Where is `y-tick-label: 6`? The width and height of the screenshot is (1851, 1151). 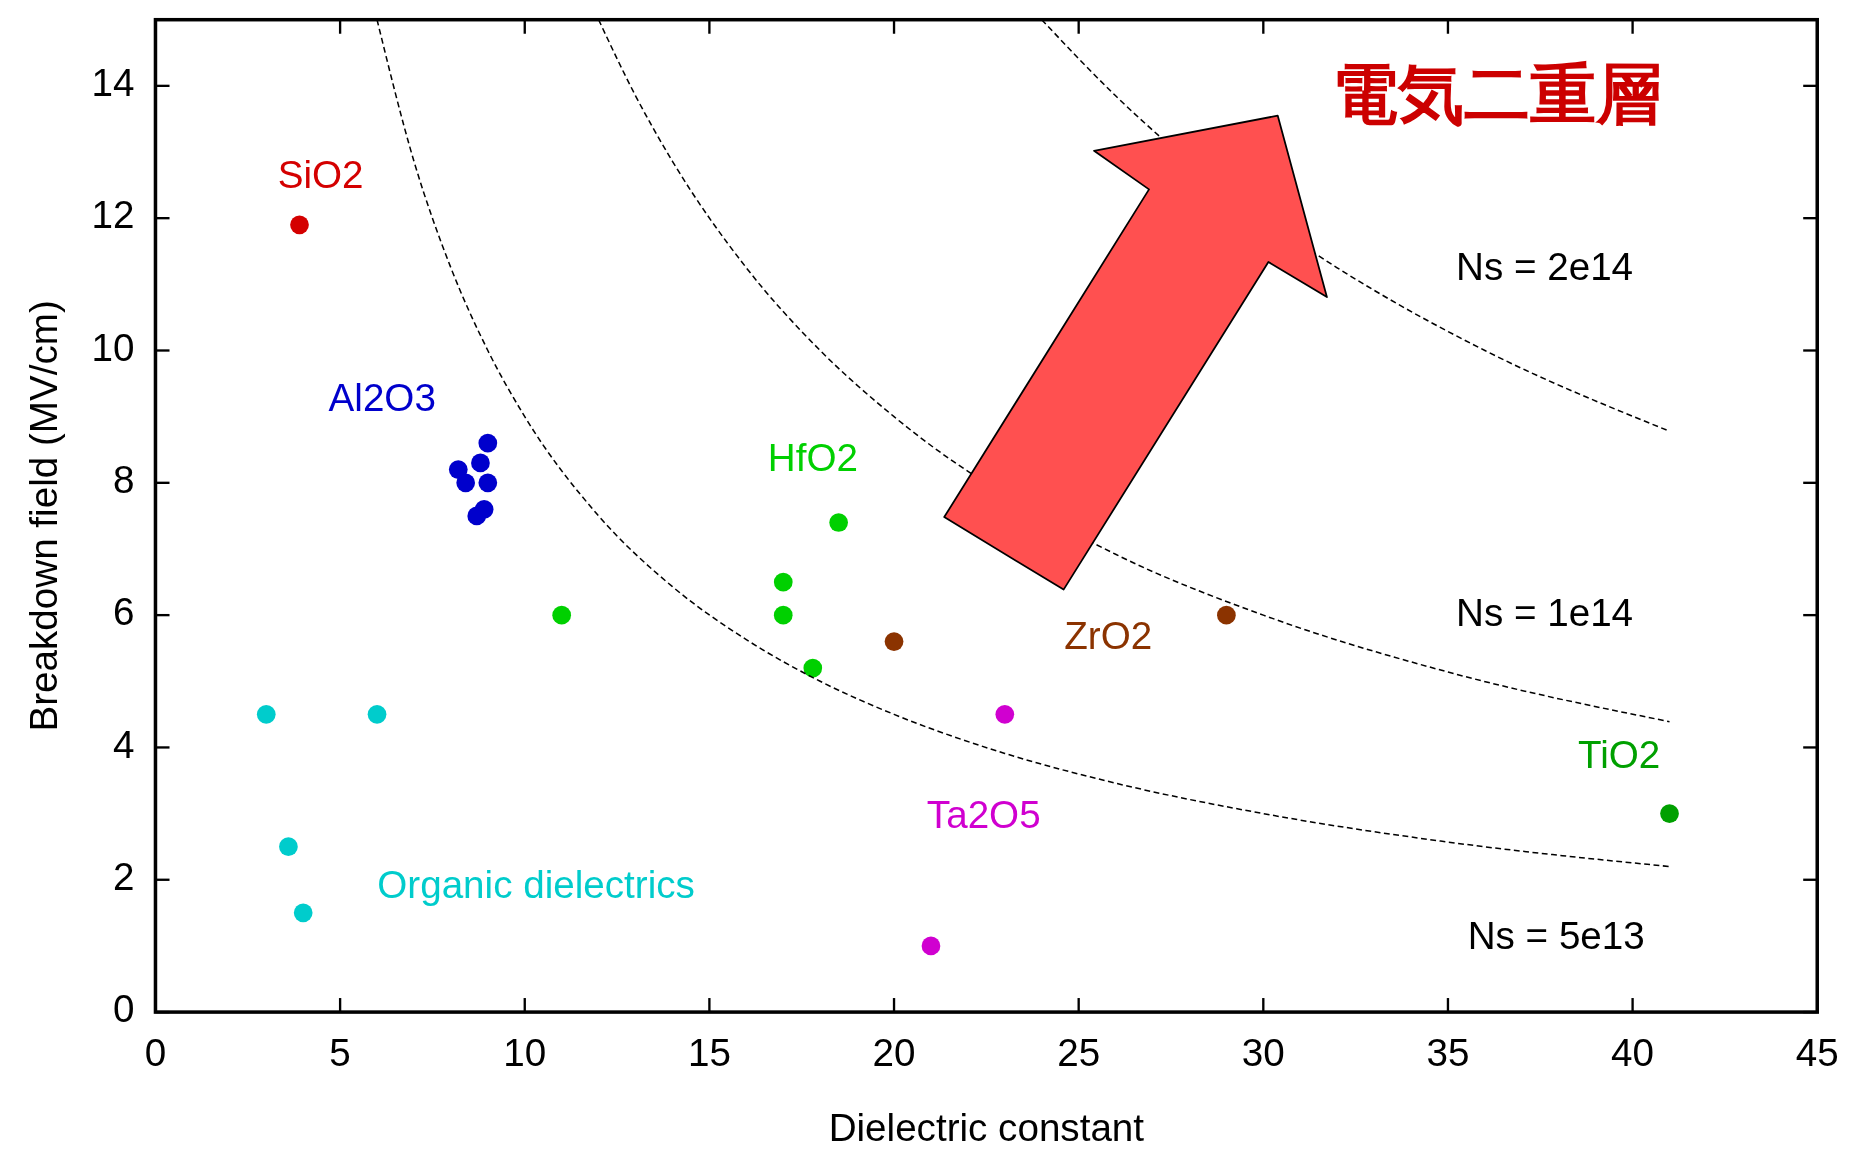 y-tick-label: 6 is located at coordinates (123, 612).